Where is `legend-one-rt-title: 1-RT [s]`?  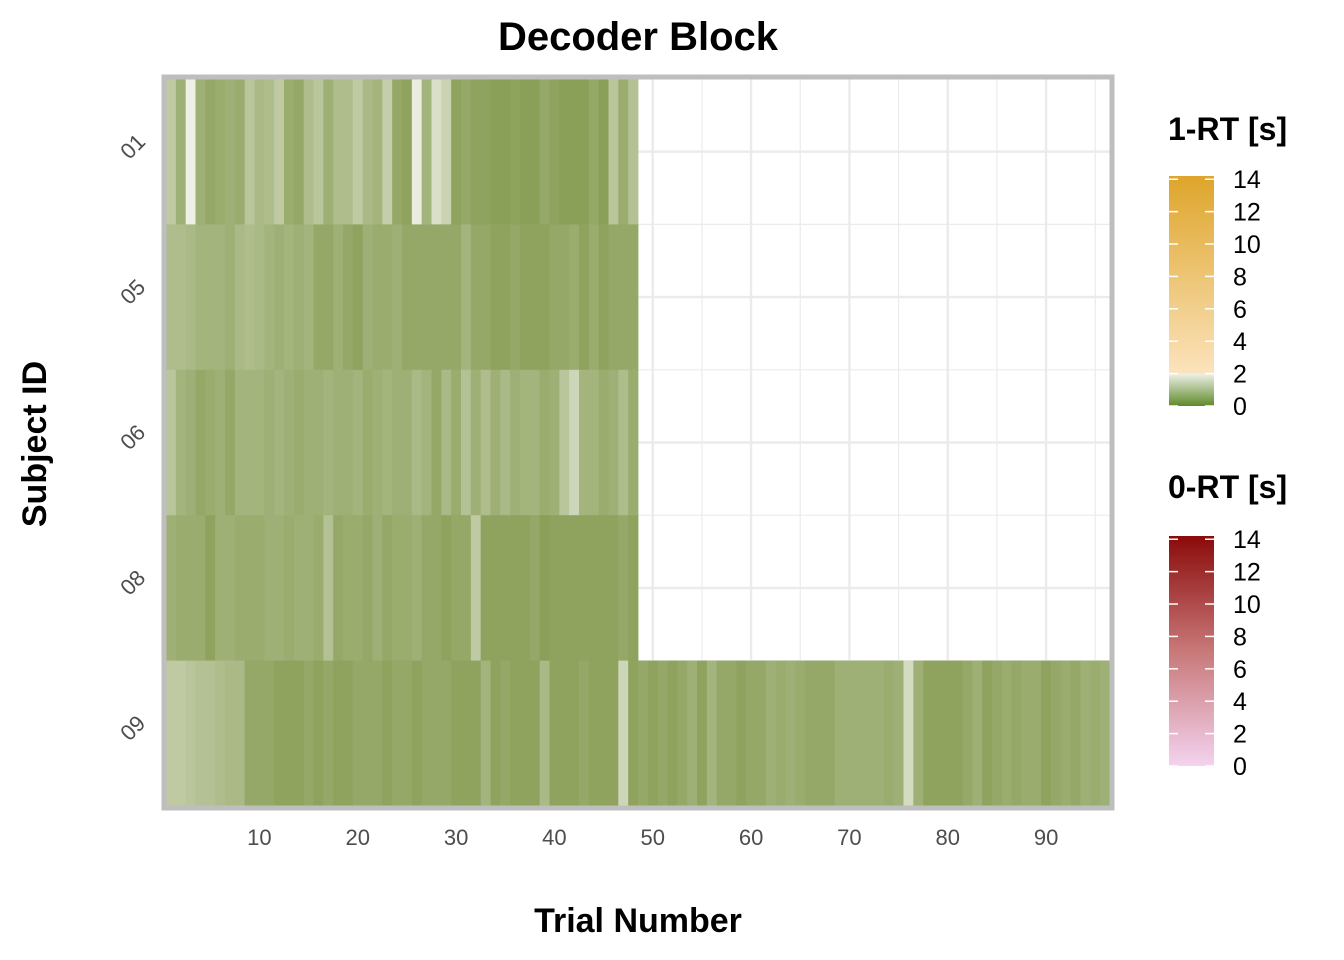 legend-one-rt-title: 1-RT [s] is located at coordinates (1227, 129).